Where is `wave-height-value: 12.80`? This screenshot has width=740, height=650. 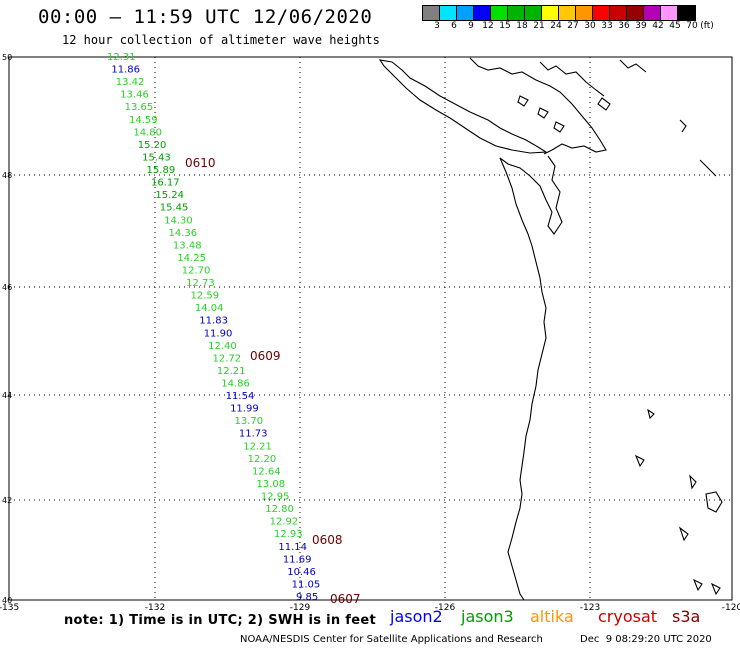
wave-height-value: 12.80 is located at coordinates (279, 509).